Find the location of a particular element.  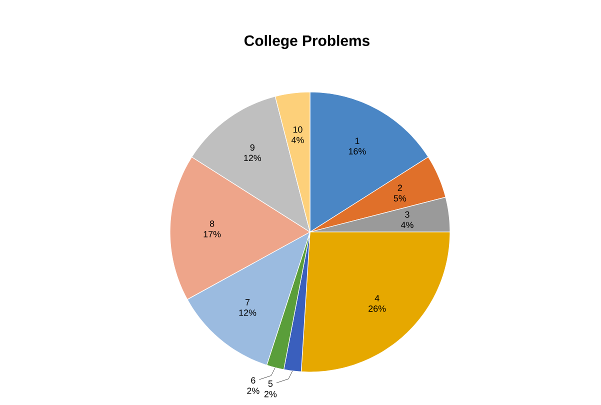

slice-label: 10 is located at coordinates (297, 129).